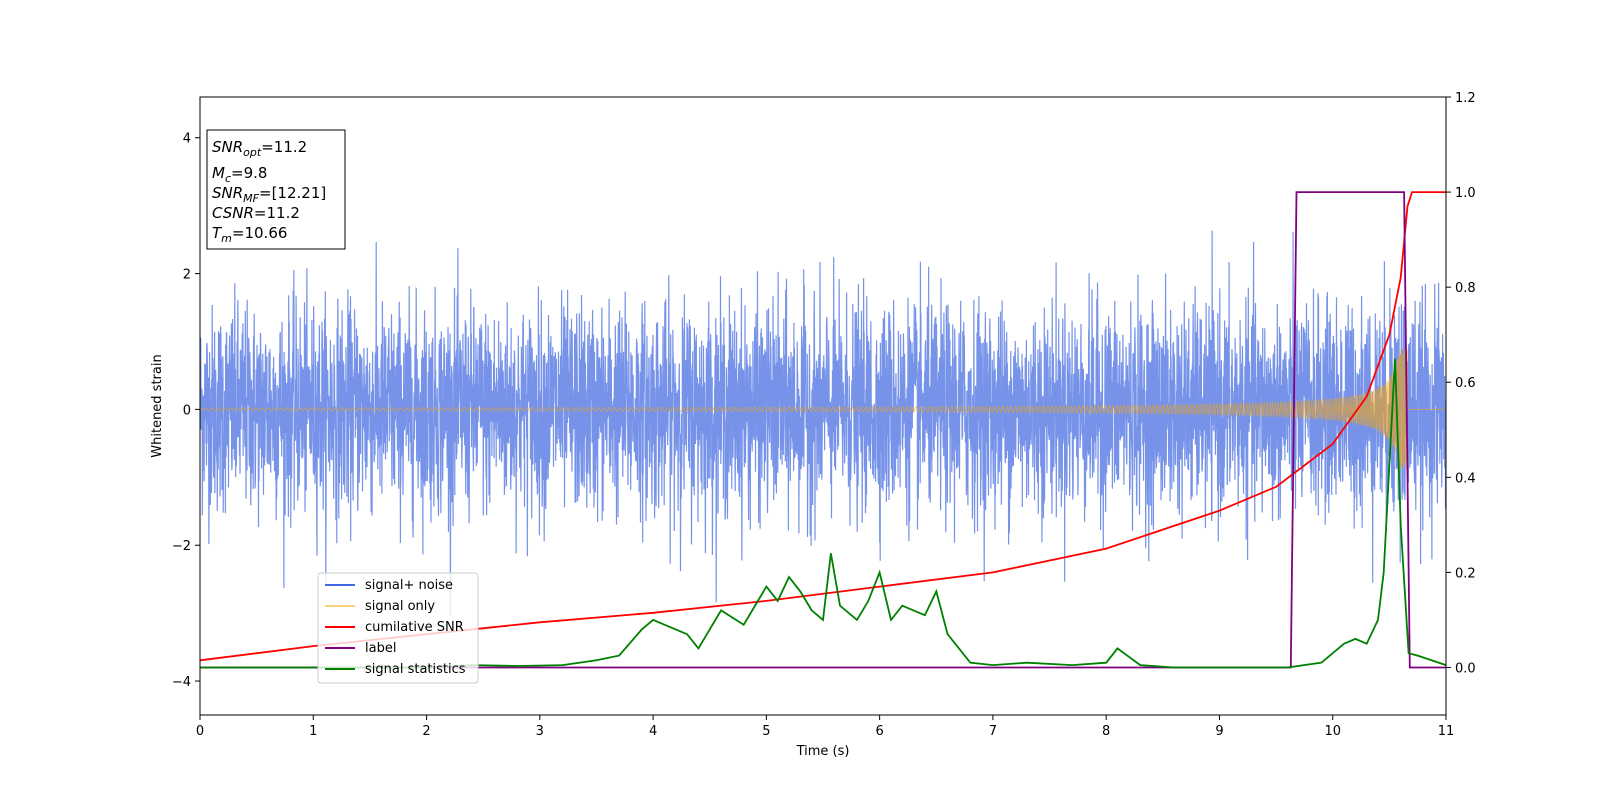  I want to click on legend-item-signal-noise: signal+ noise, so click(389, 585).